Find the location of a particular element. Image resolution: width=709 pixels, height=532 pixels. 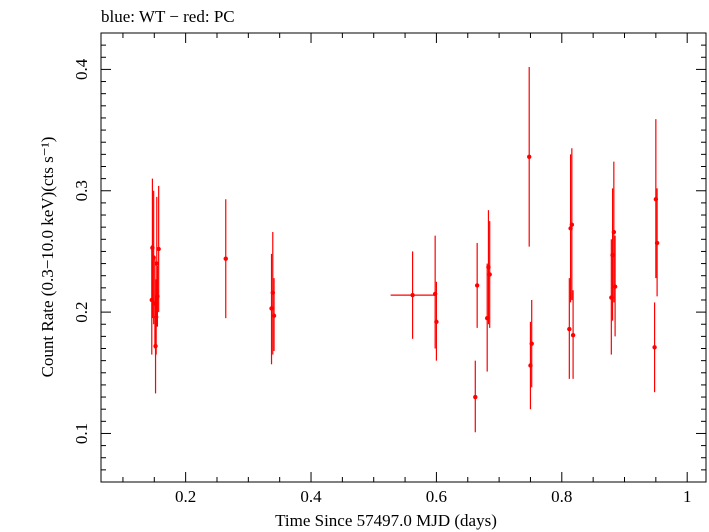

x-tick-label: 0.2 is located at coordinates (185, 496).